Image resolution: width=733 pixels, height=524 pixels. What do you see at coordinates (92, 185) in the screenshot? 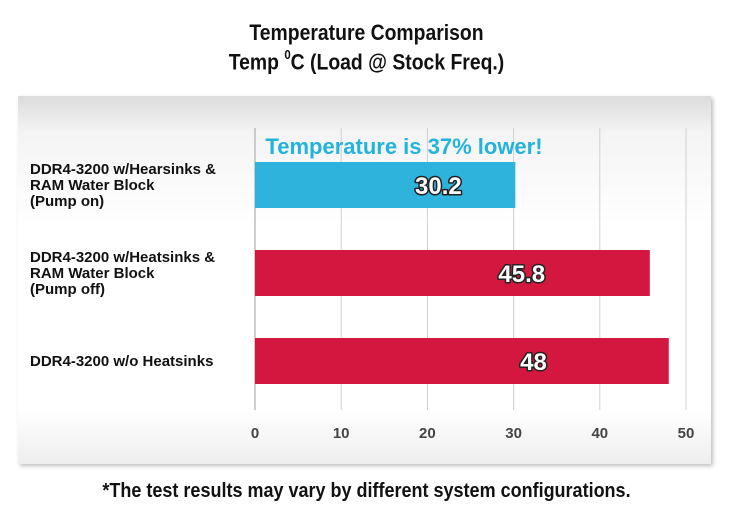
I see `category-label-0-line-1: RAM Water Block` at bounding box center [92, 185].